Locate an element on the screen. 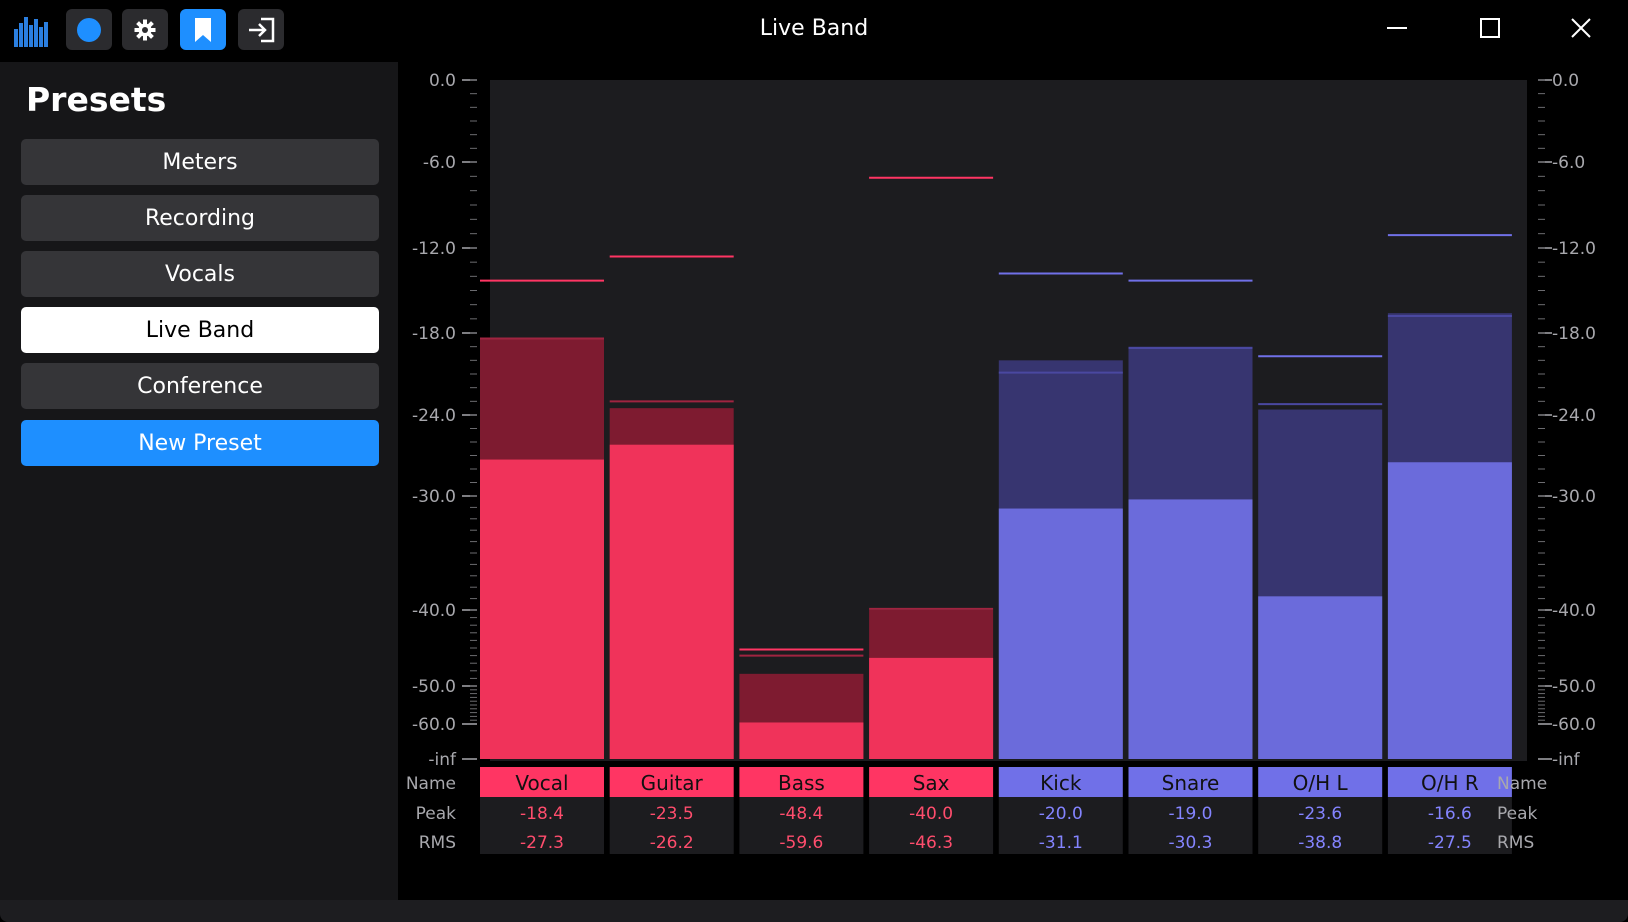  minimize-button is located at coordinates (1397, 28).